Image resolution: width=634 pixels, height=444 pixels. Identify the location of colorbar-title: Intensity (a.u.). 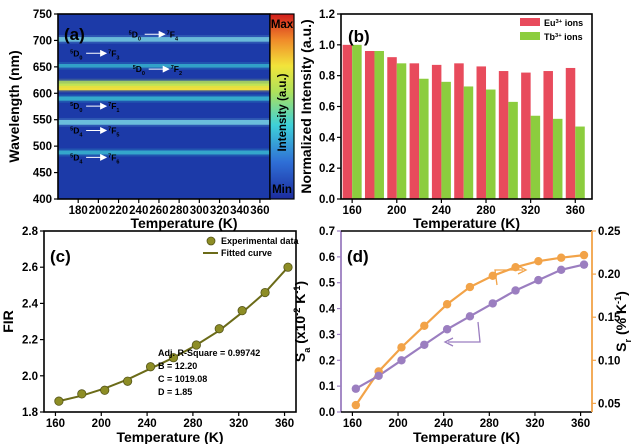
(283, 112).